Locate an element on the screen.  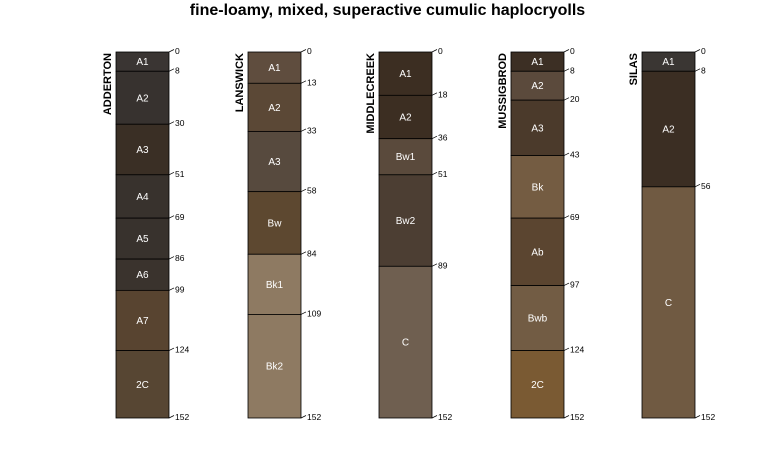
profile-name: SILAS is located at coordinates (634, 69).